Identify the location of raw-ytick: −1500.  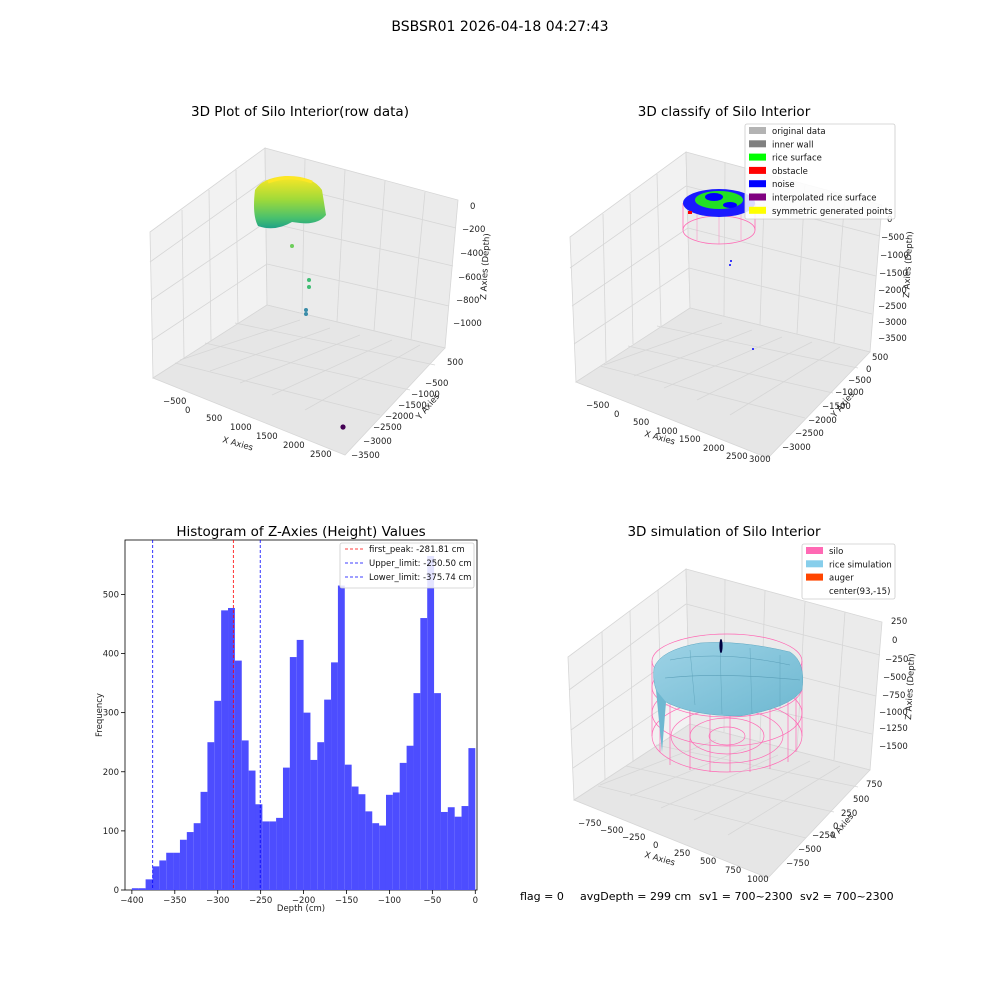
(412, 406).